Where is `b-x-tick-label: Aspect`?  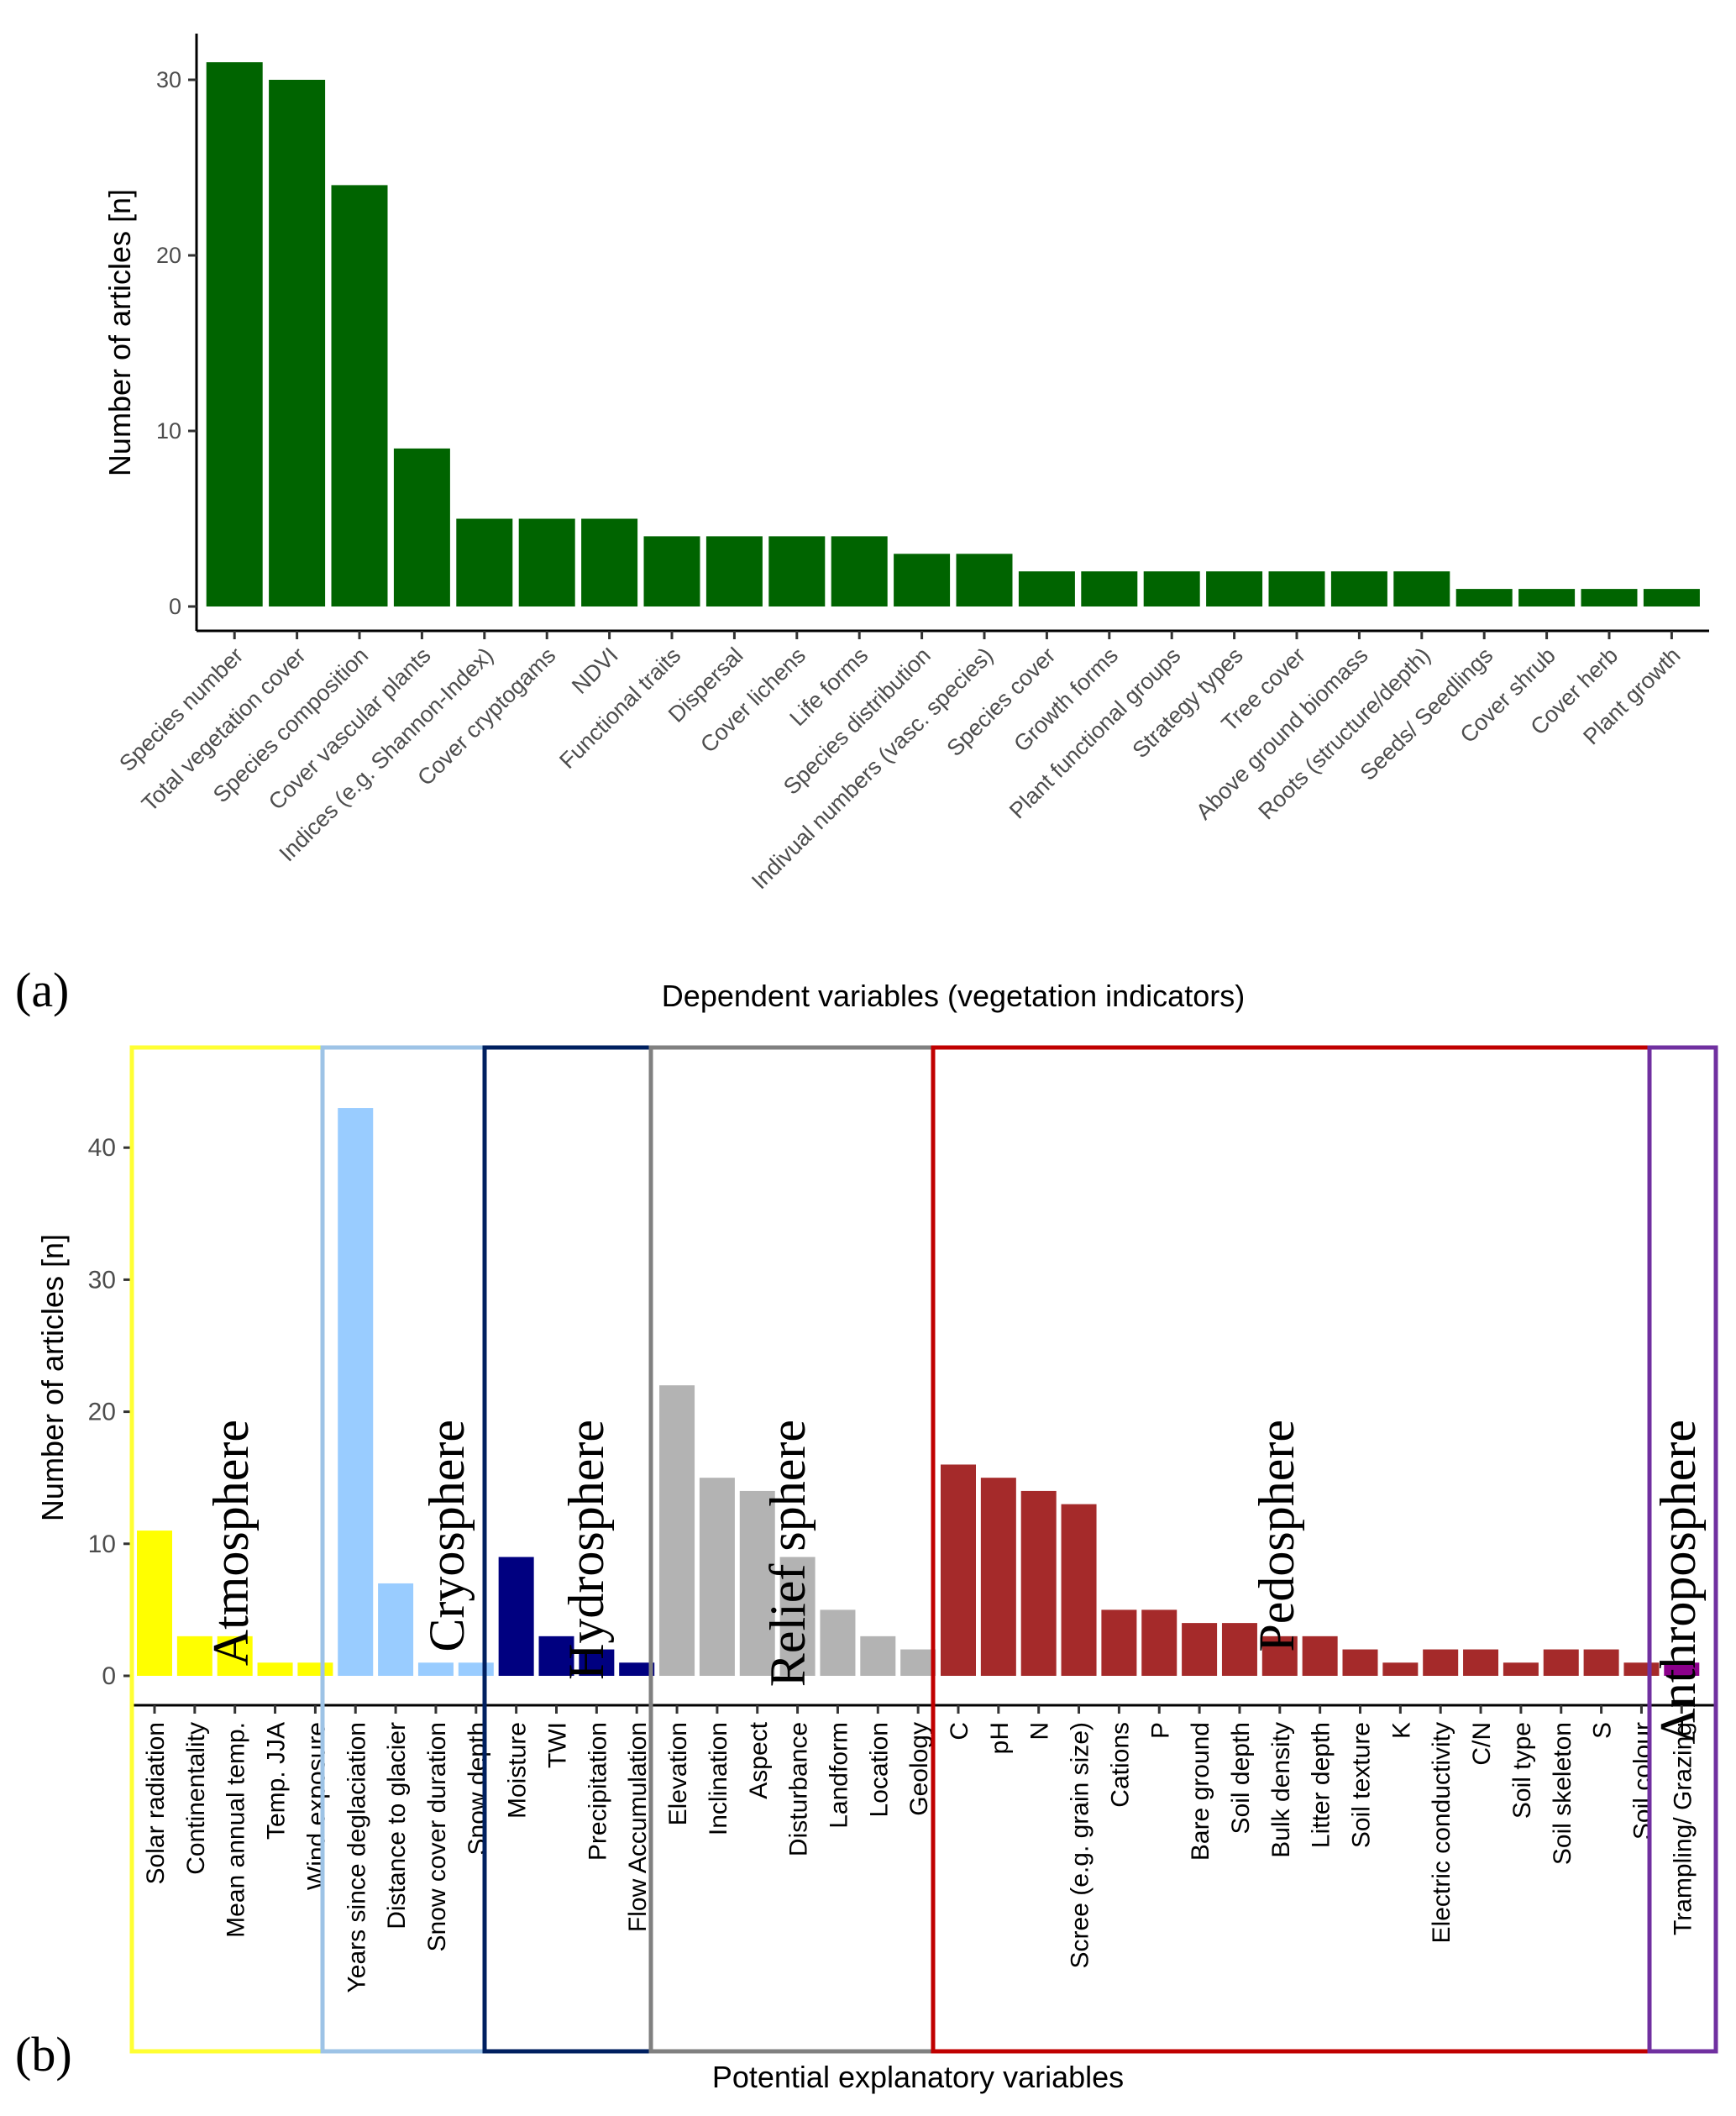 b-x-tick-label: Aspect is located at coordinates (759, 1759).